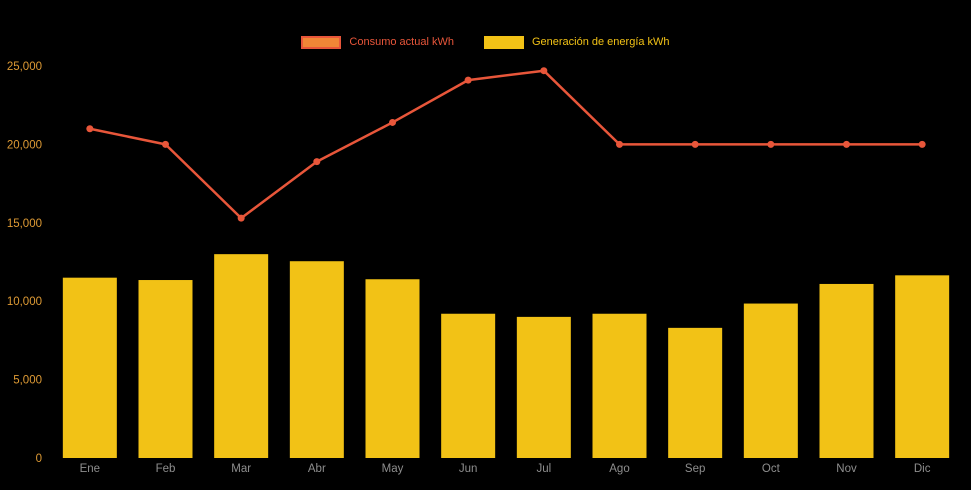 This screenshot has width=971, height=490. What do you see at coordinates (24, 67) in the screenshot?
I see `y-axis-tick-label: 25,000` at bounding box center [24, 67].